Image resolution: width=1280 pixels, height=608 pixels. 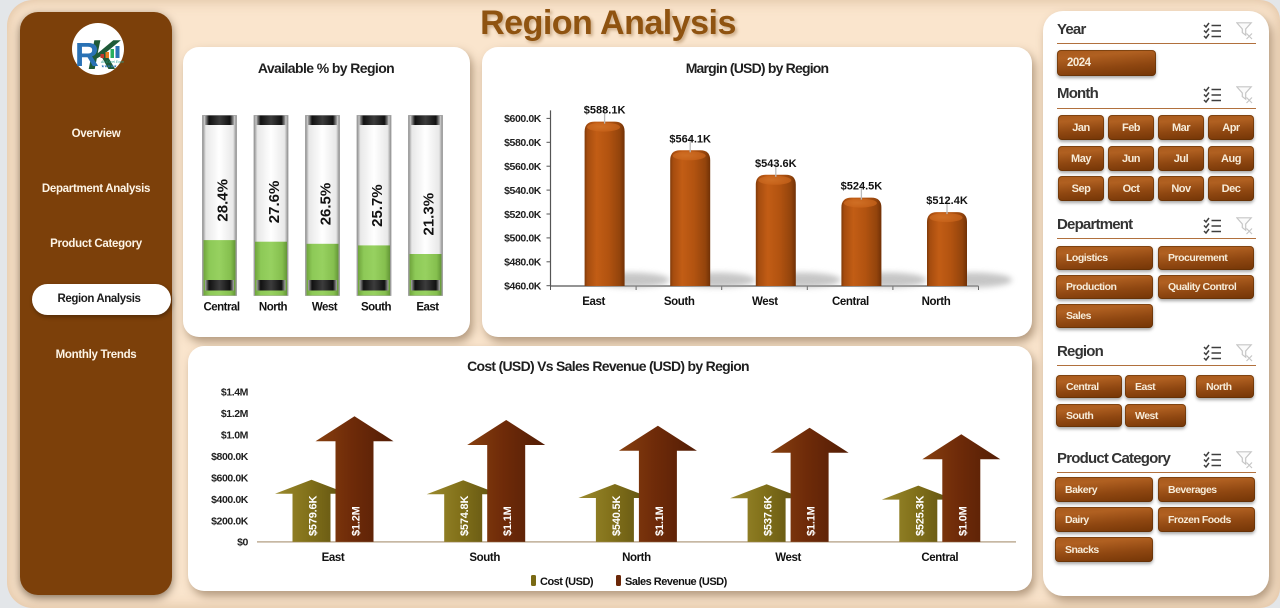 I want to click on svg-text: 25.7%, so click(x=377, y=205).